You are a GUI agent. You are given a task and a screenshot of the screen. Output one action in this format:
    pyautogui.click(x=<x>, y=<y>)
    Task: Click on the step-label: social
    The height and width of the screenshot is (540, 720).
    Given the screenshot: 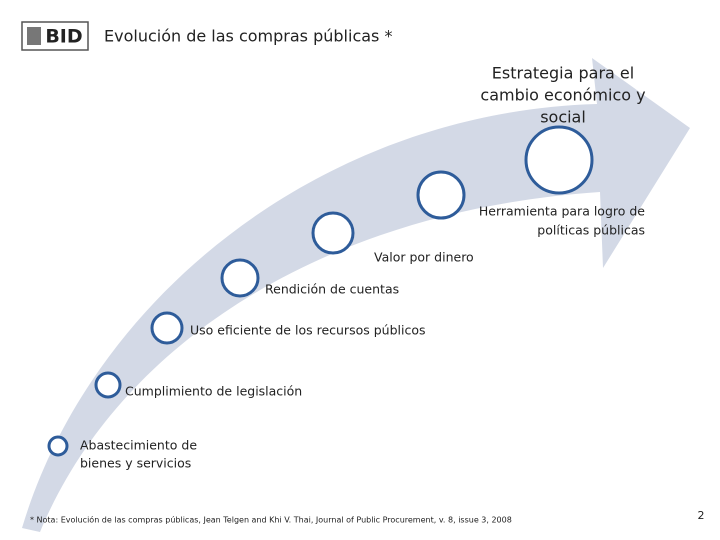 What is the action you would take?
    pyautogui.click(x=563, y=117)
    